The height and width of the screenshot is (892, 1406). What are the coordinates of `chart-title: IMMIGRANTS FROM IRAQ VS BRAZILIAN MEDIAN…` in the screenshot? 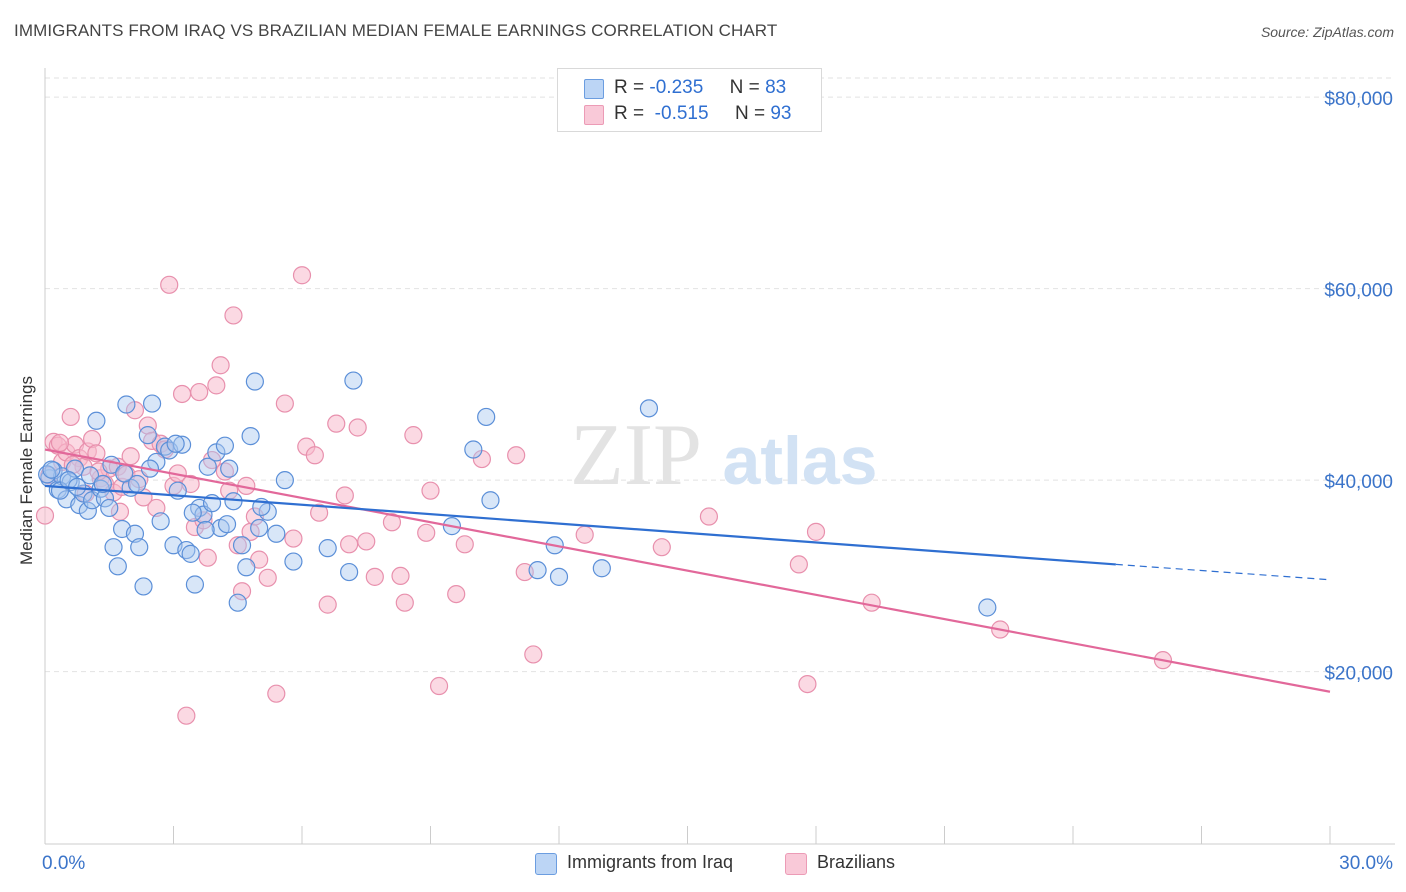 It's located at (396, 30).